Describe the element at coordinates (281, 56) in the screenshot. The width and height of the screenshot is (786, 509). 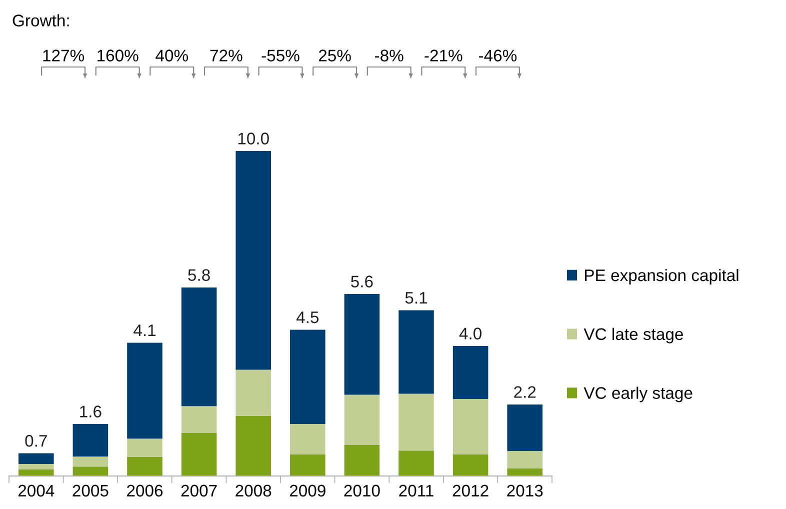
I see `text: -55%` at that location.